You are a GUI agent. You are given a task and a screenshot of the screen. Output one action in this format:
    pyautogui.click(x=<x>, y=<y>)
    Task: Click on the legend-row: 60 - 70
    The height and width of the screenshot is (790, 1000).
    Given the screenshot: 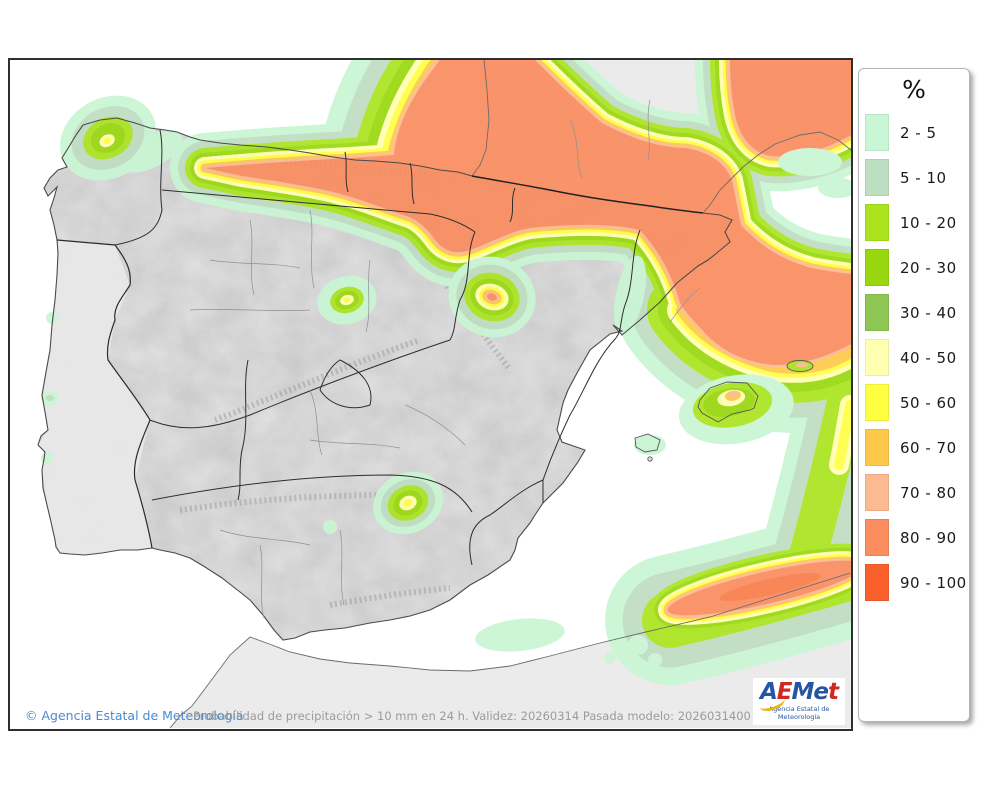 What is the action you would take?
    pyautogui.click(x=917, y=447)
    